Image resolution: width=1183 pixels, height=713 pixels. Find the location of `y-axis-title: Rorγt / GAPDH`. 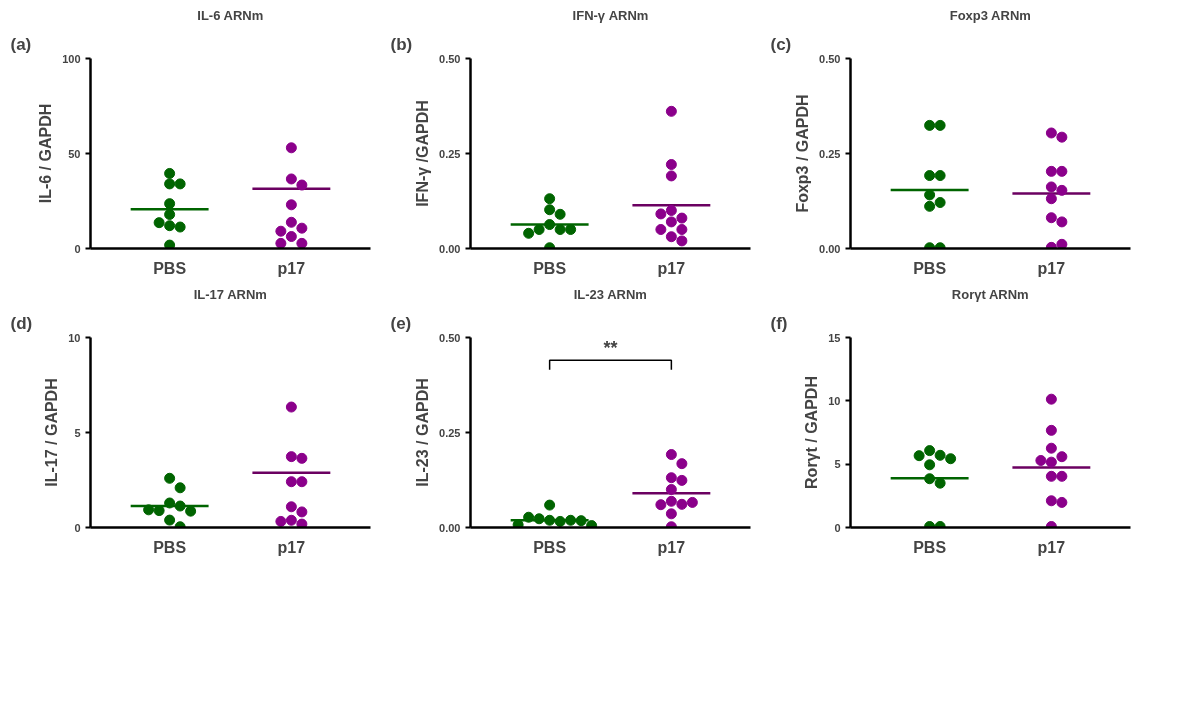

y-axis-title: Rorγt / GAPDH is located at coordinates (812, 432).